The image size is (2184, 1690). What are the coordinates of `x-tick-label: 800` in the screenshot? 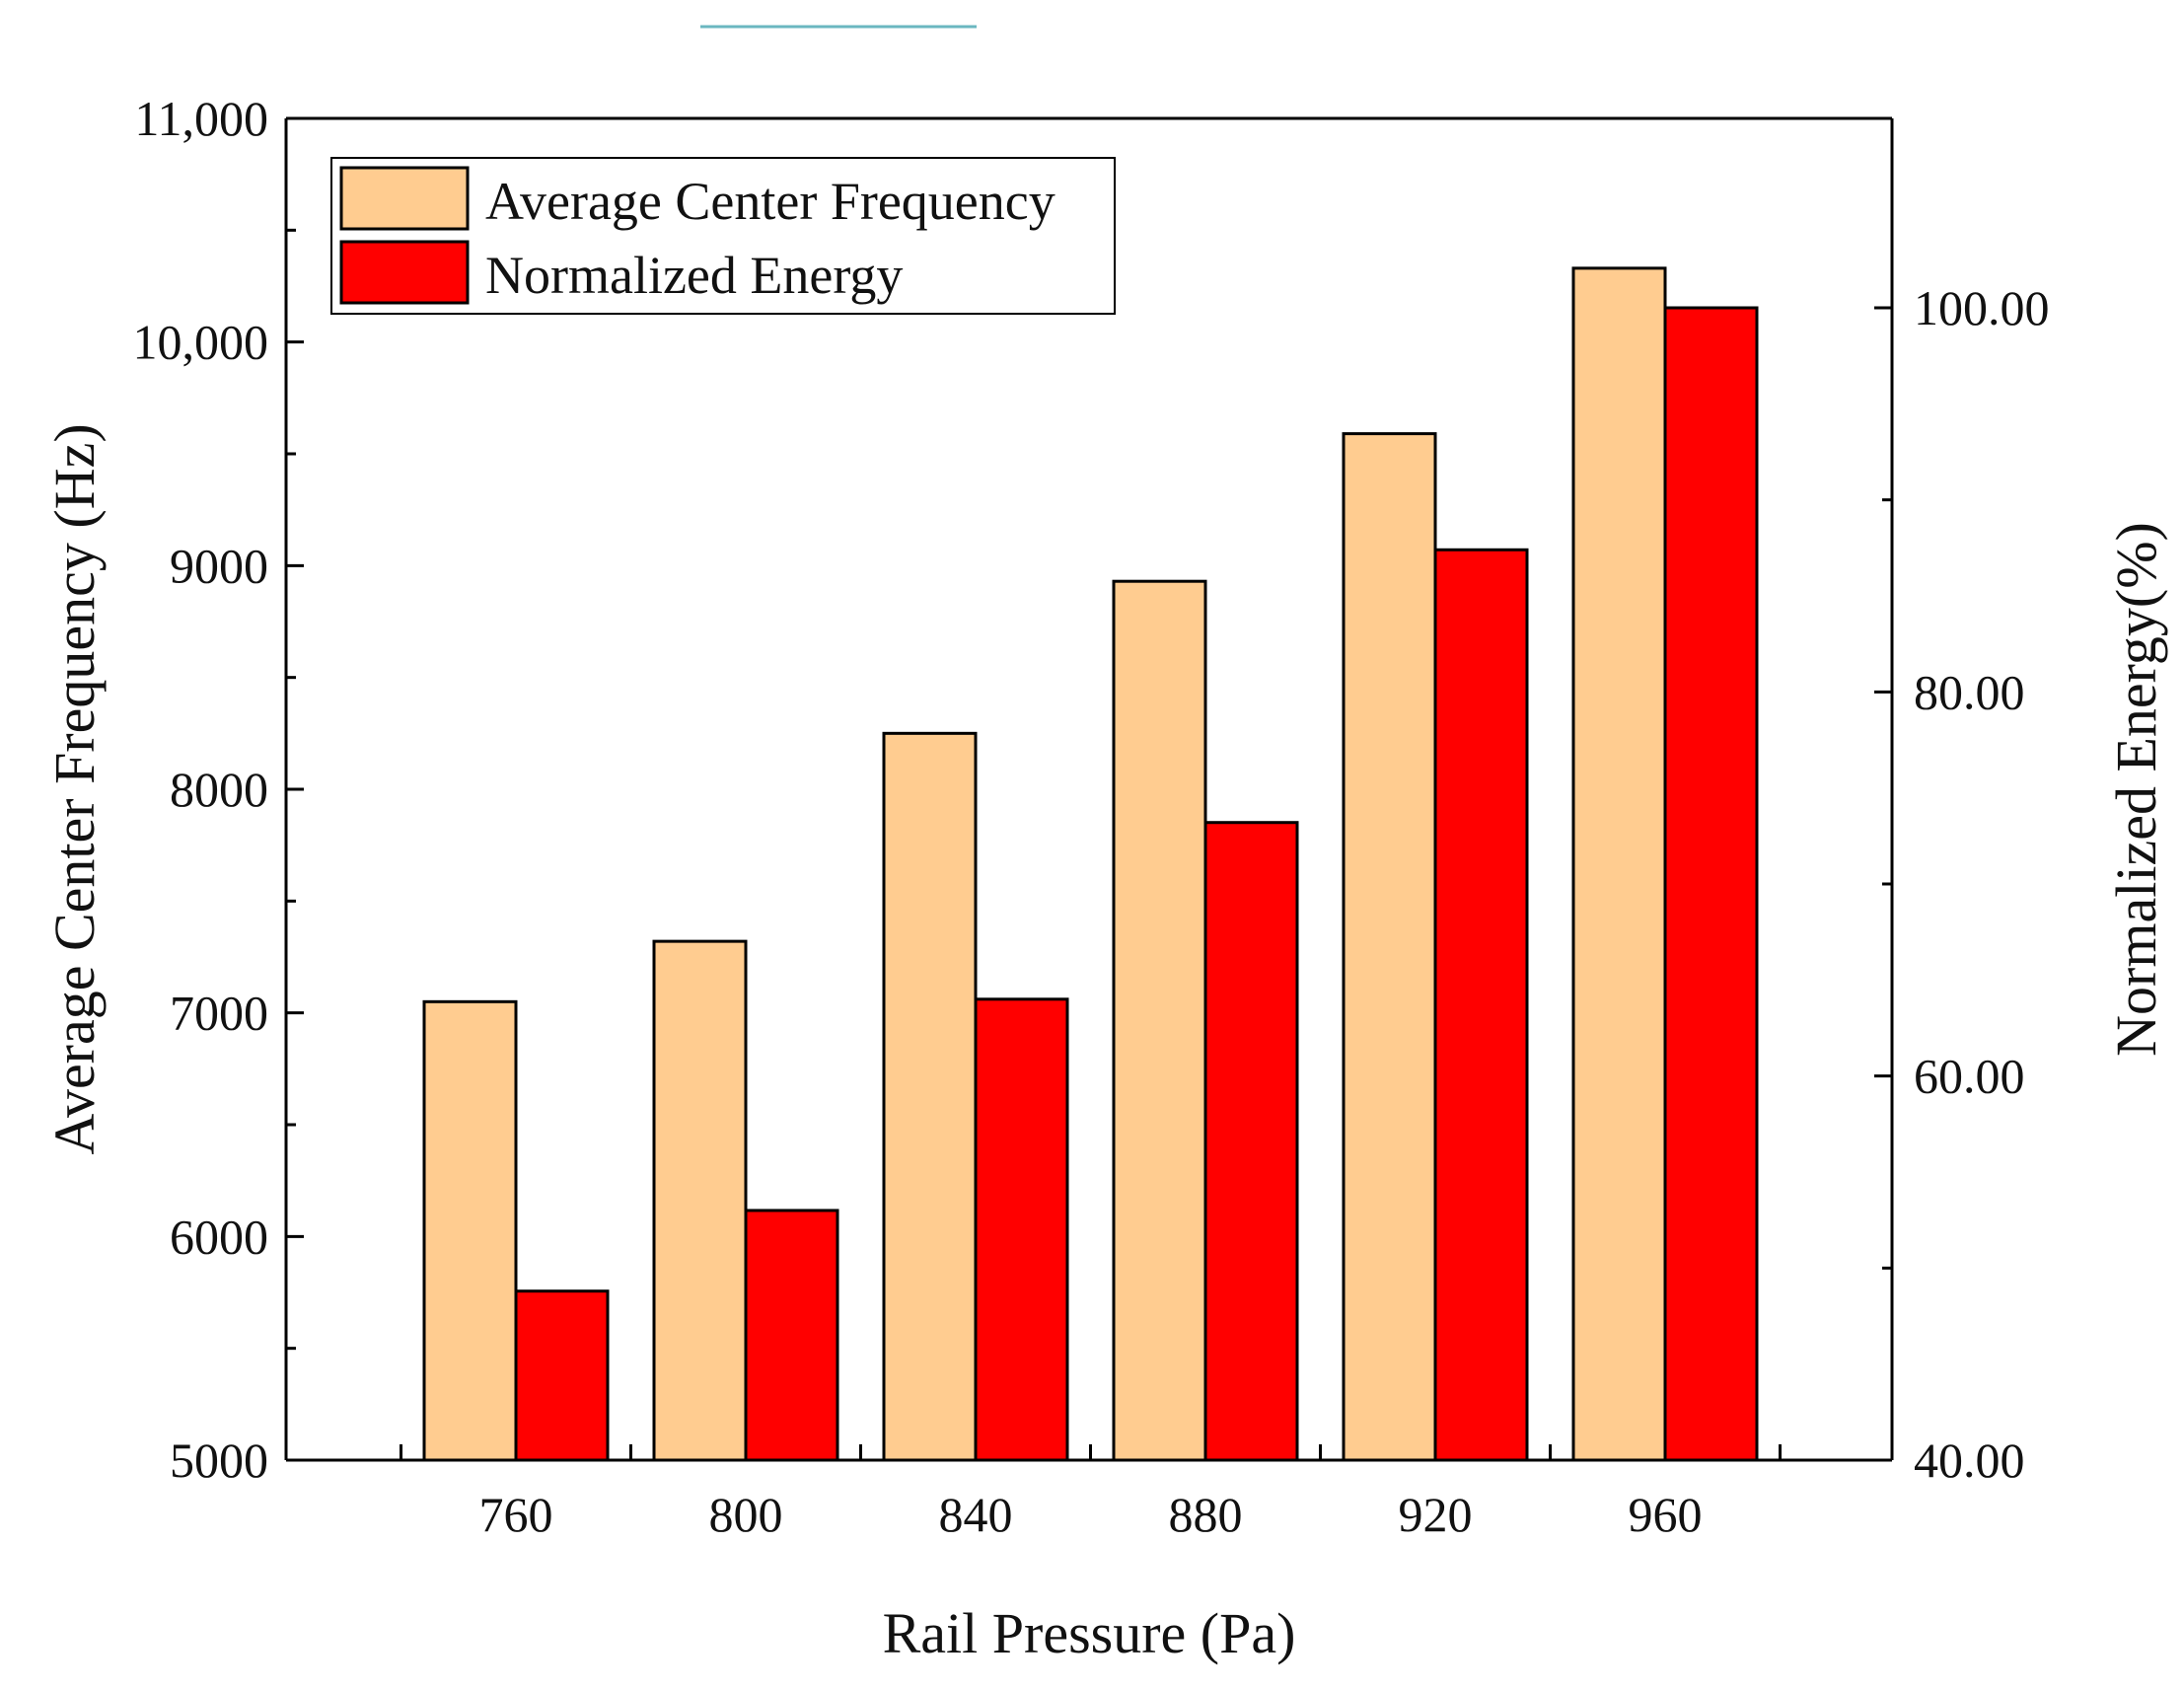 It's located at (746, 1514).